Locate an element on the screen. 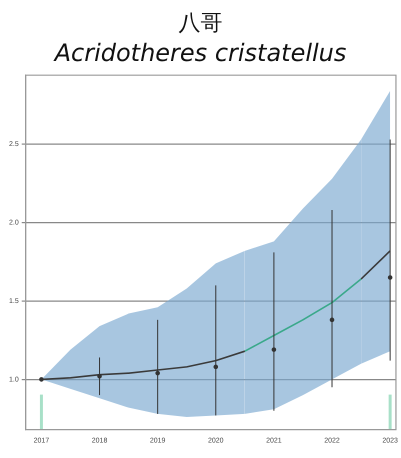 This screenshot has width=401, height=458. point is located at coordinates (41, 379).